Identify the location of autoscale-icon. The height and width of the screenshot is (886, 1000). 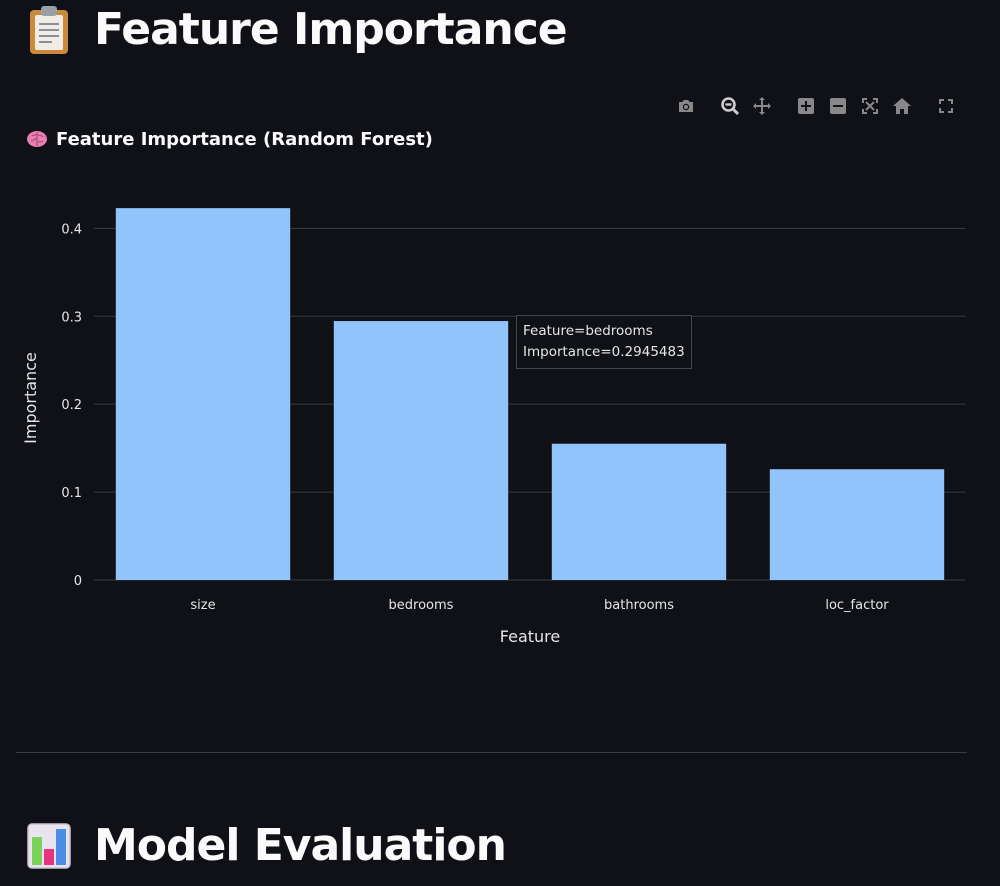
(870, 106).